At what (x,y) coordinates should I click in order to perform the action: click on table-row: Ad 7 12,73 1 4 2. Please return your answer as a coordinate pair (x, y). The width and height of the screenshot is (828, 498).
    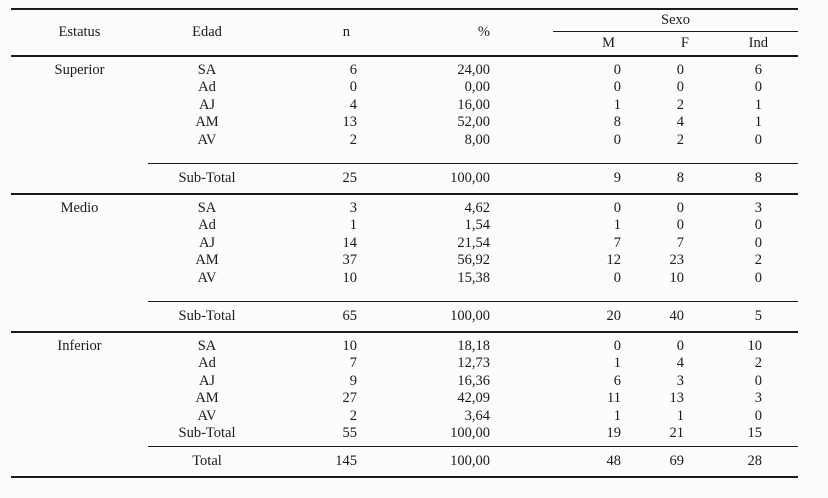
    Looking at the image, I should click on (404, 364).